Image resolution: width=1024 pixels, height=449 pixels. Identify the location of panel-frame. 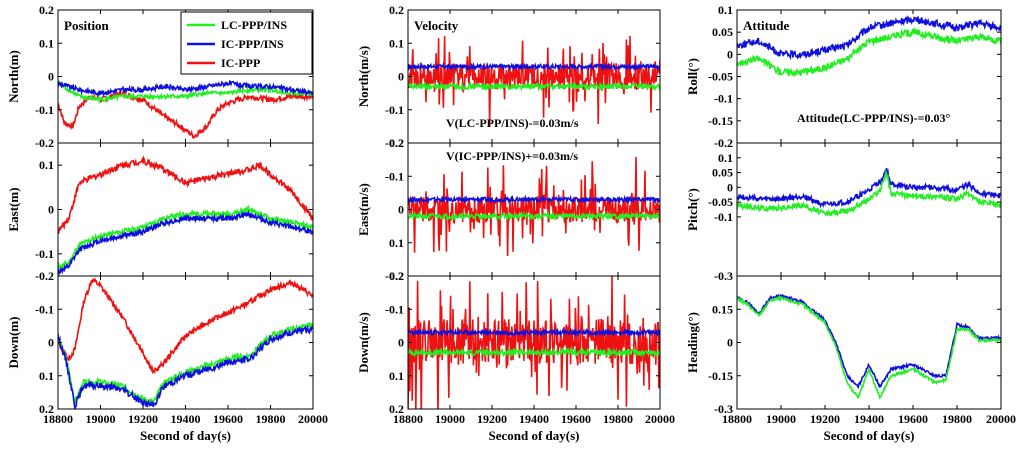
(185, 342).